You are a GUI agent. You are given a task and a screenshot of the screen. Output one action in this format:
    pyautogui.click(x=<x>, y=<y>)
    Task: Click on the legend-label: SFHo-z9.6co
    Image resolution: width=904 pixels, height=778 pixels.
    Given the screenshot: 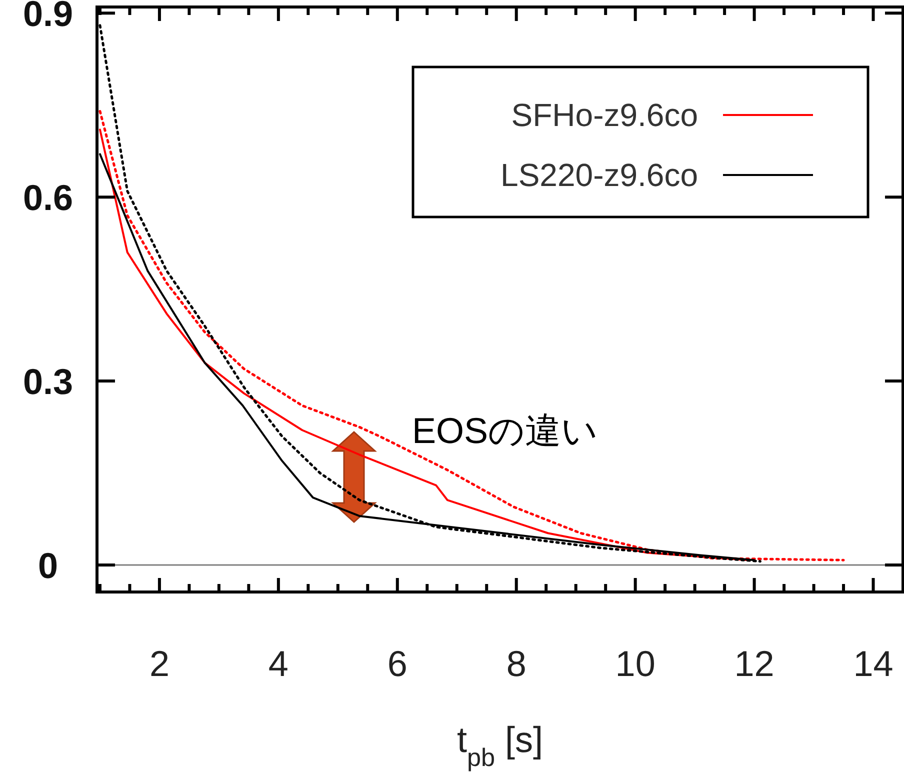 What is the action you would take?
    pyautogui.click(x=604, y=115)
    